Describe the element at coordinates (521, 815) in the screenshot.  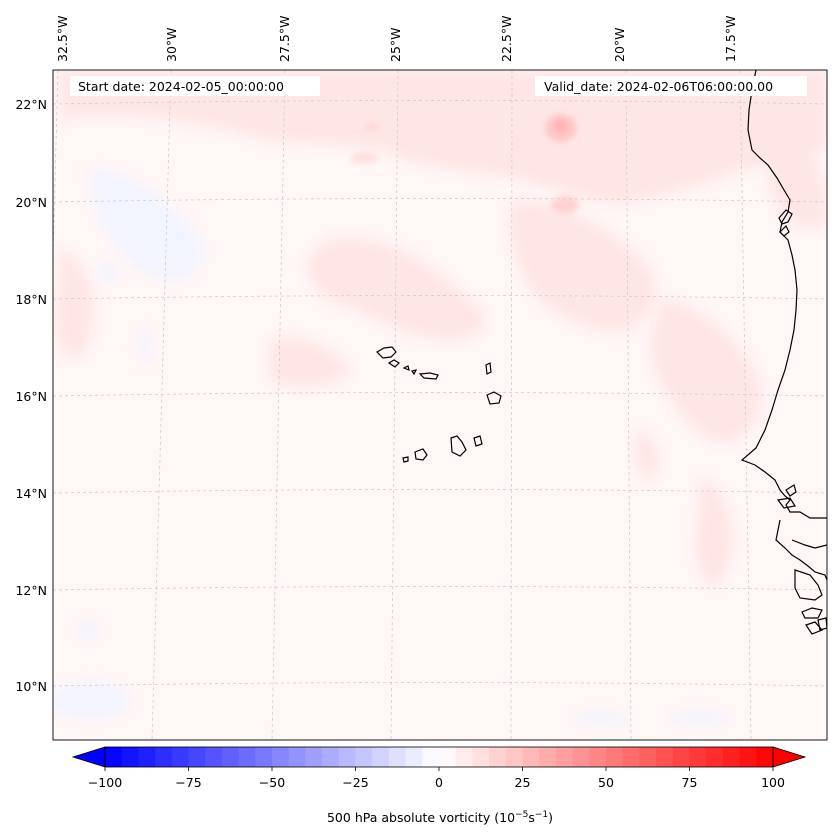
I see `colorbar-label-exp: −5` at that location.